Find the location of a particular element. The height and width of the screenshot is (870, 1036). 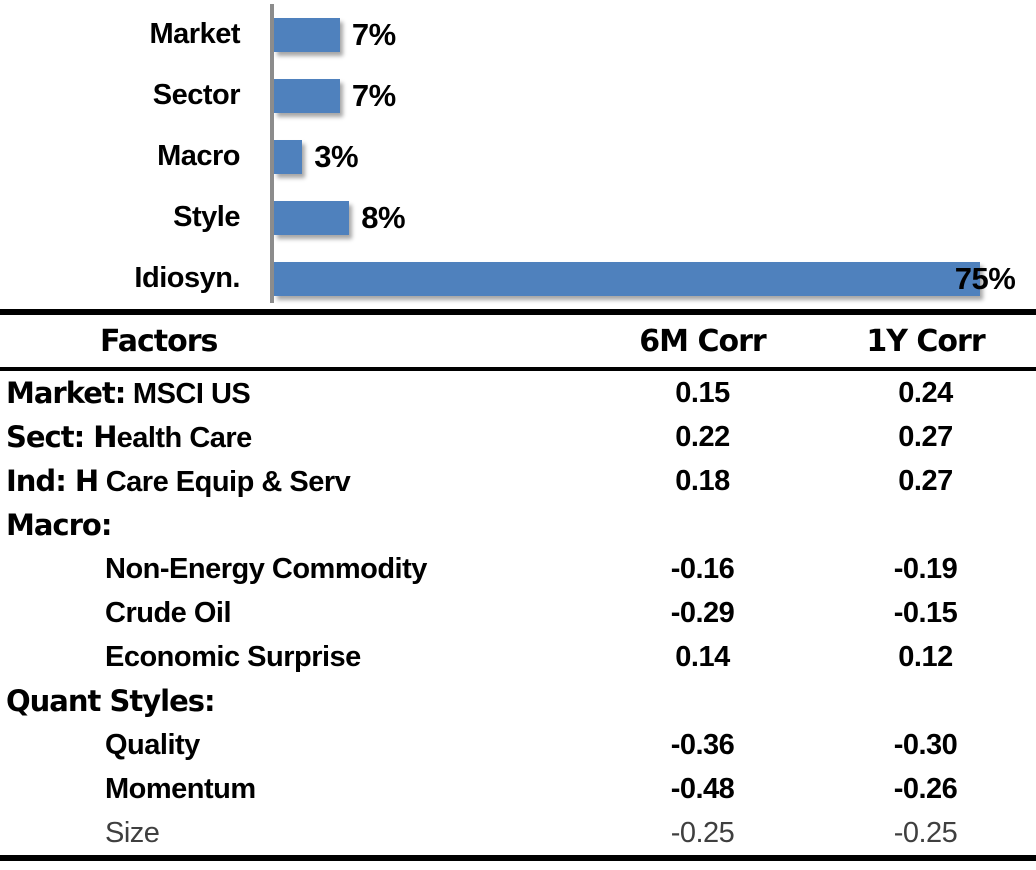

bar-area: 75% is located at coordinates (655, 278).